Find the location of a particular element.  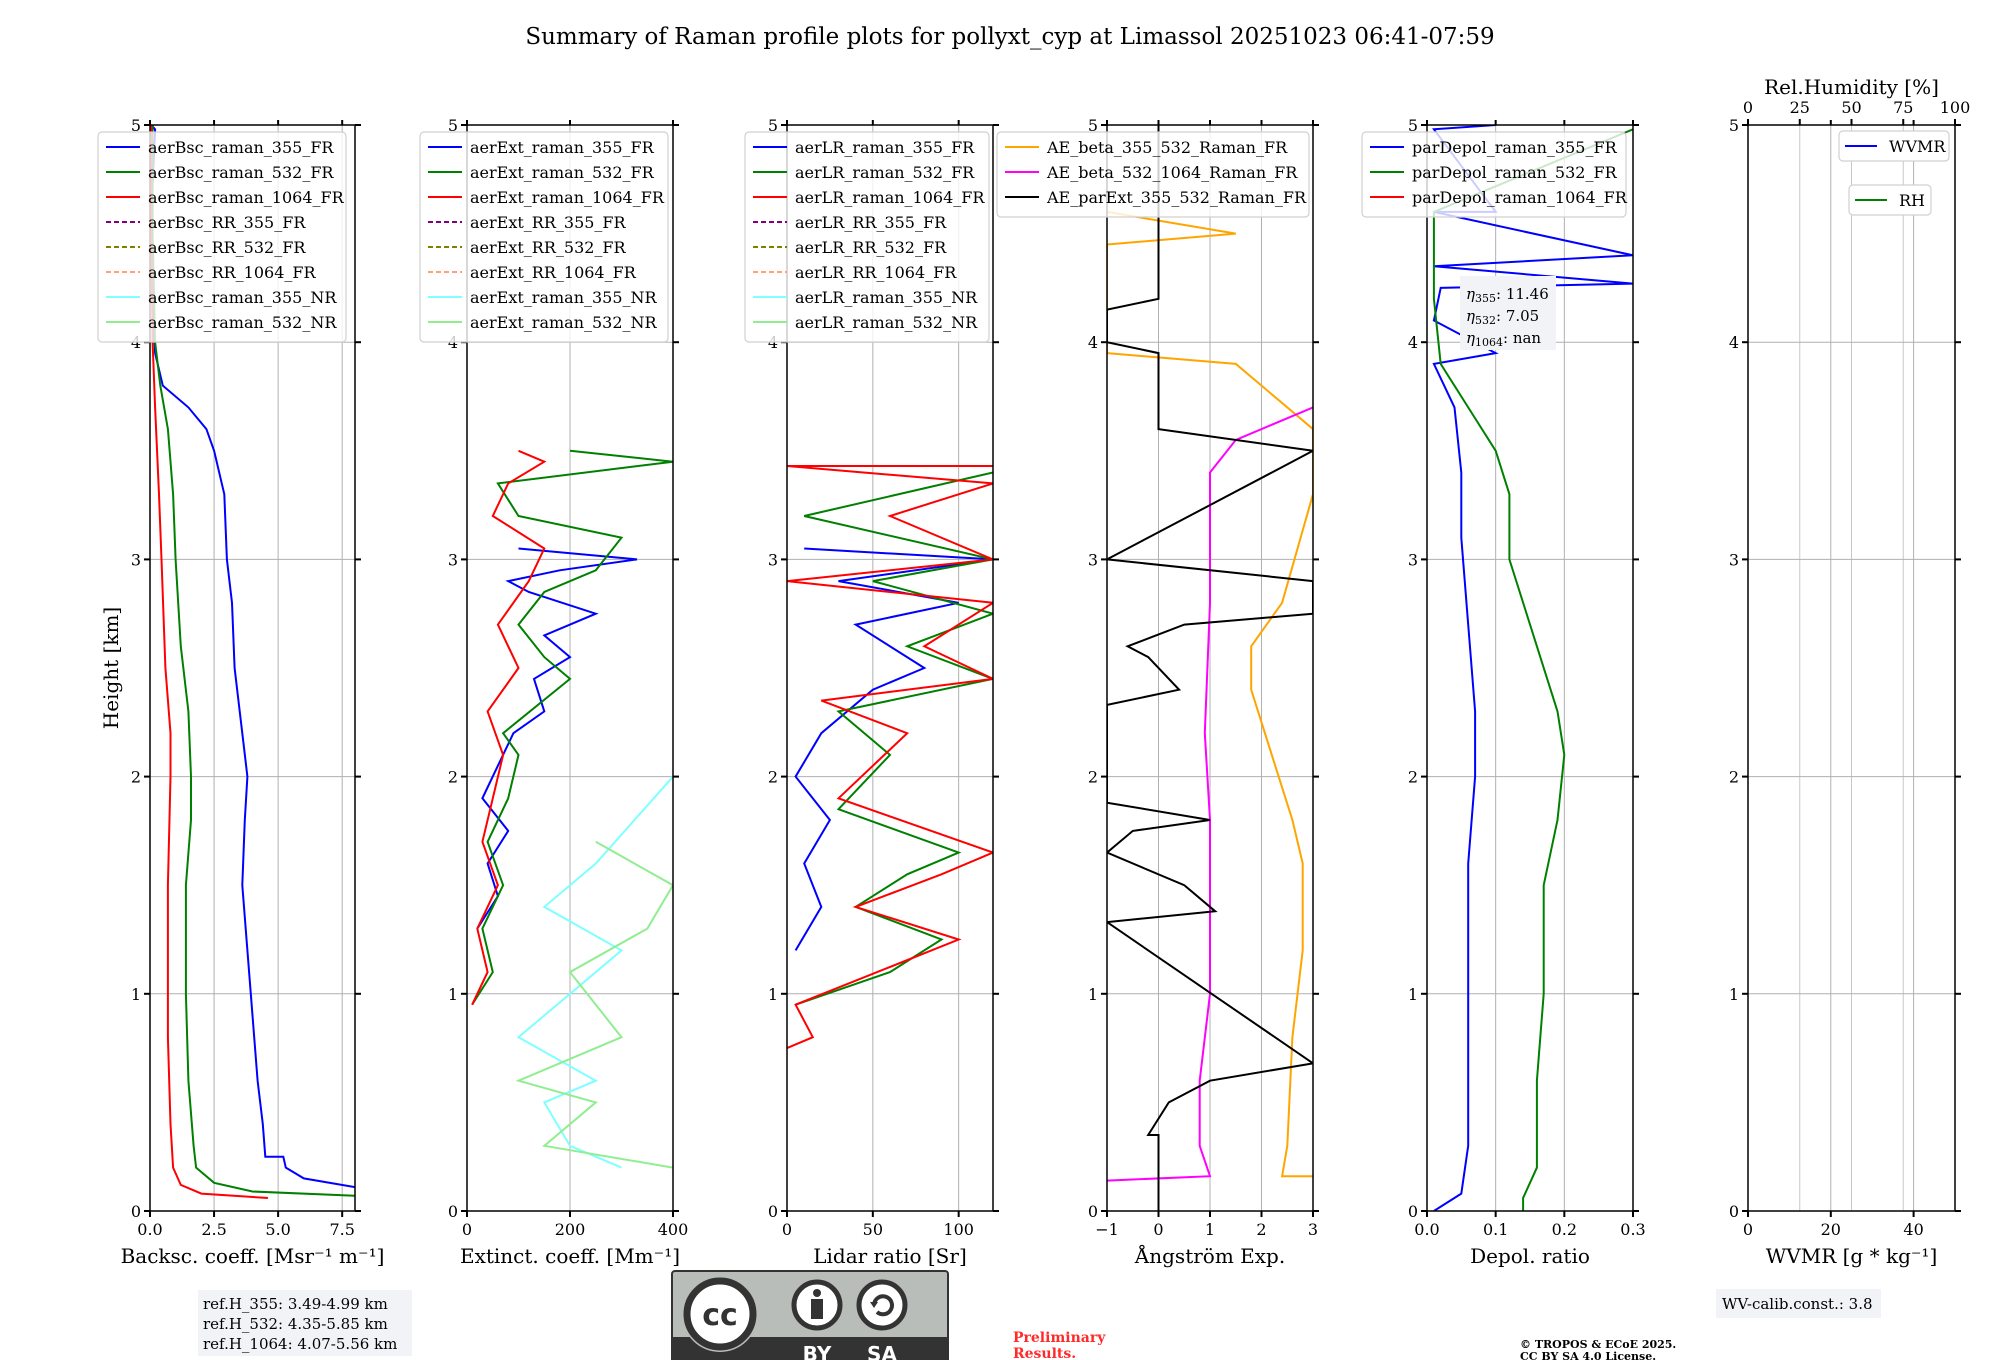

x-tick-label: 2.5 is located at coordinates (213, 1229).